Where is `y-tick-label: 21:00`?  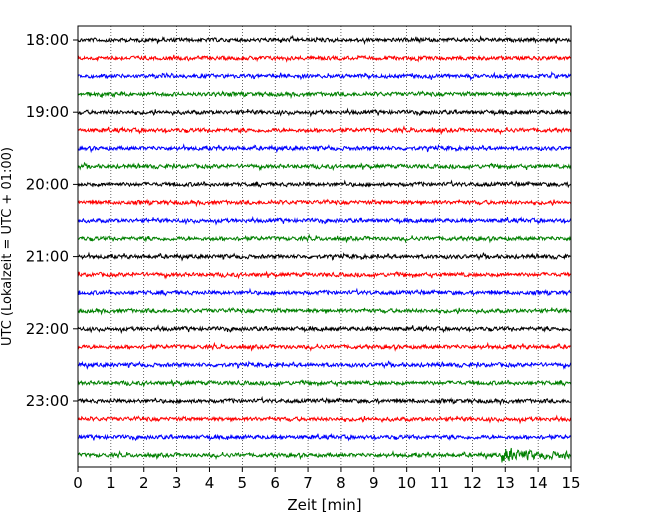
y-tick-label: 21:00 is located at coordinates (47, 257).